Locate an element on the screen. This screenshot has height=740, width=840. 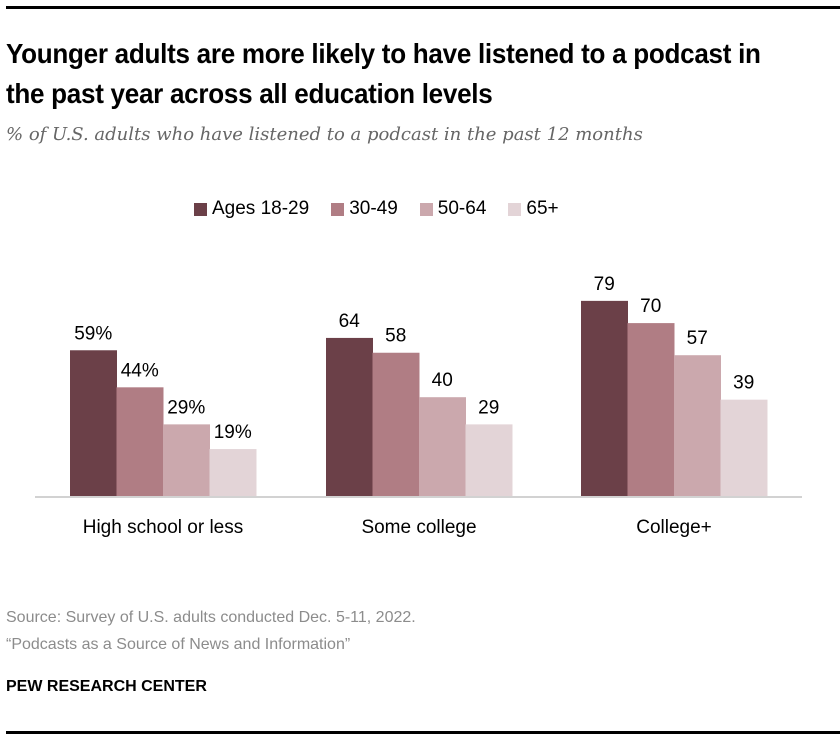
legend-item-65-plus: 65+ is located at coordinates (533, 209).